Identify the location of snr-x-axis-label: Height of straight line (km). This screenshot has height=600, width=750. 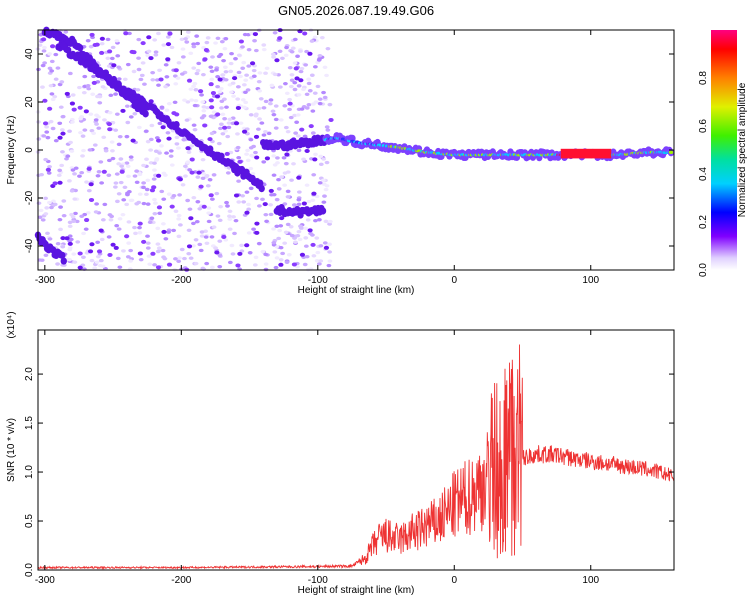
(356, 590).